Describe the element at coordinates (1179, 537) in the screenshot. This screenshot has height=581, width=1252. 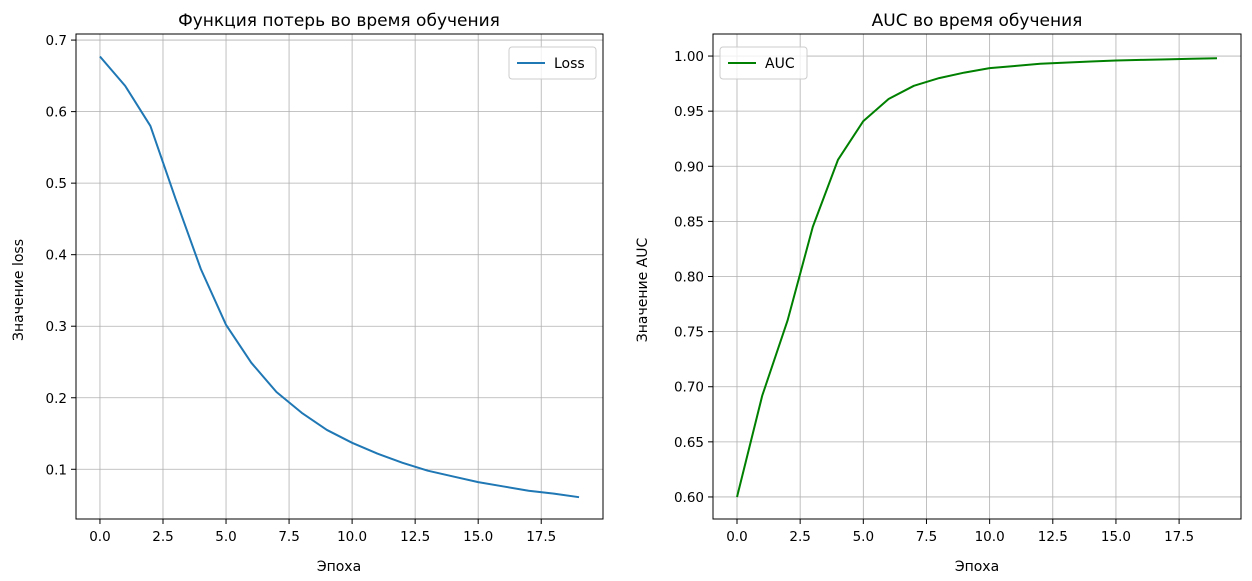
I see `auc-xtick-label: 17.5` at that location.